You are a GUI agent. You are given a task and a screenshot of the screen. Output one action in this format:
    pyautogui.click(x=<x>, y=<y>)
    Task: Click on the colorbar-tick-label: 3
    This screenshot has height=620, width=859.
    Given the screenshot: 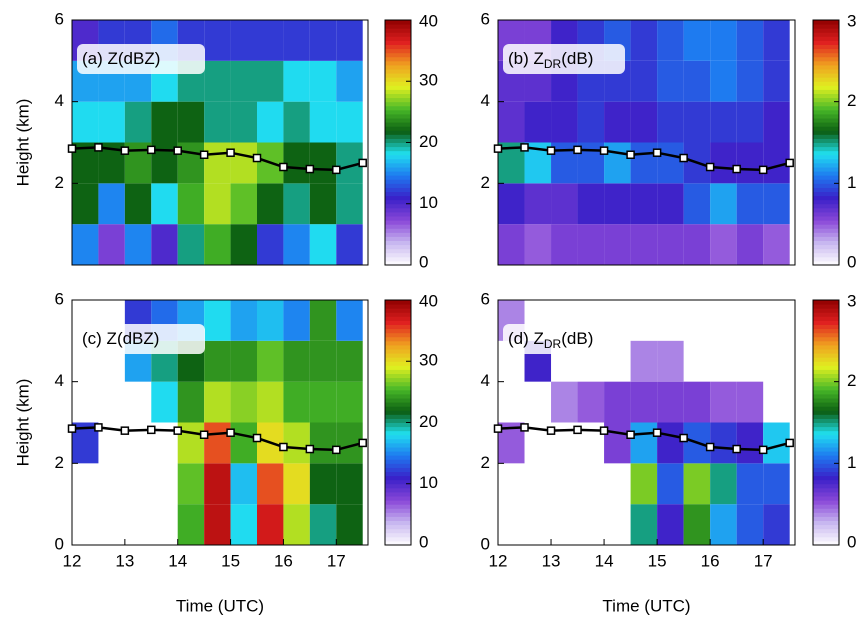 What is the action you would take?
    pyautogui.click(x=851, y=20)
    